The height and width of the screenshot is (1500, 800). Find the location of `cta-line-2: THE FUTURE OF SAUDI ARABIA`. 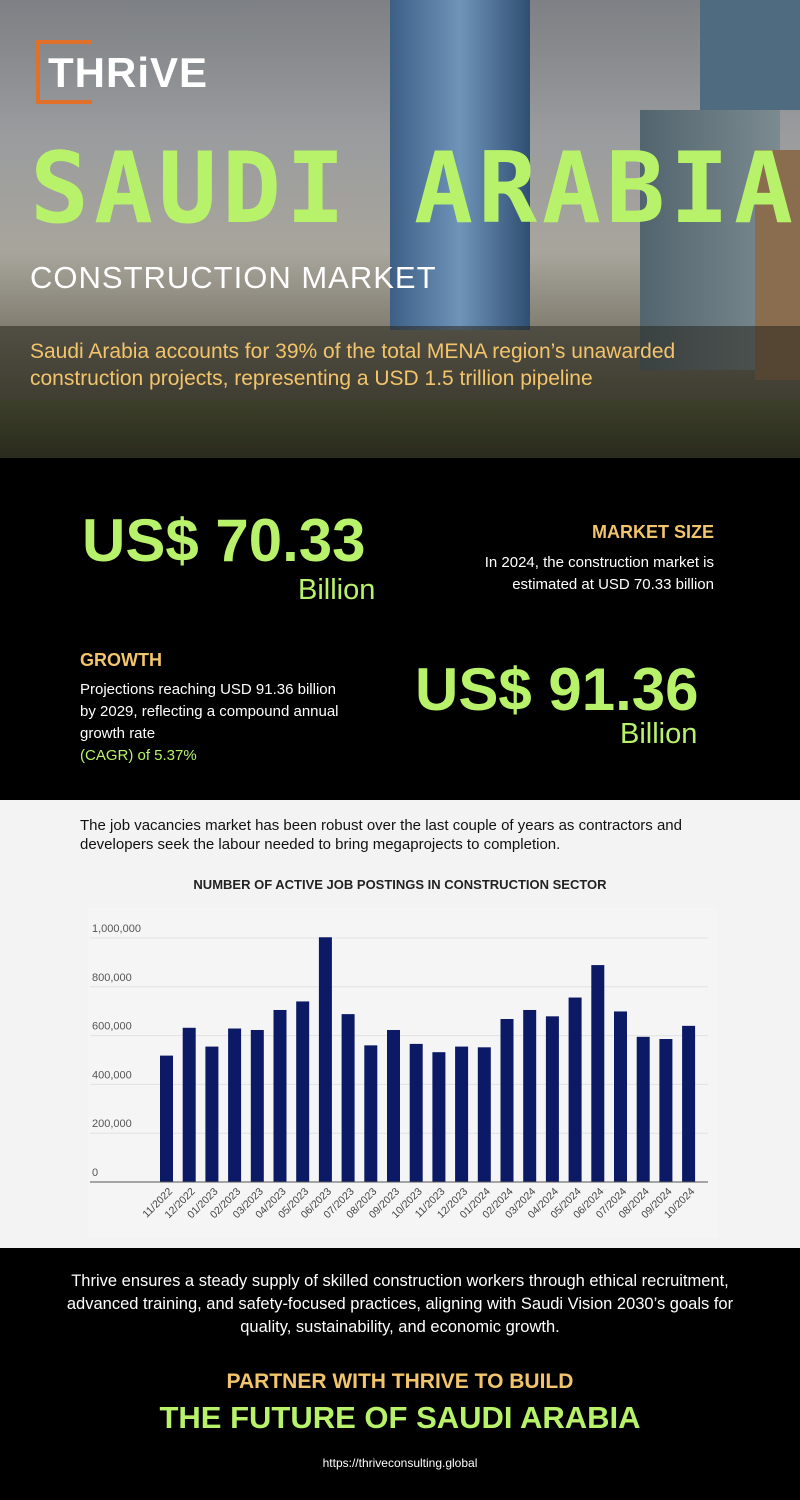

cta-line-2: THE FUTURE OF SAUDI ARABIA is located at coordinates (400, 1417).